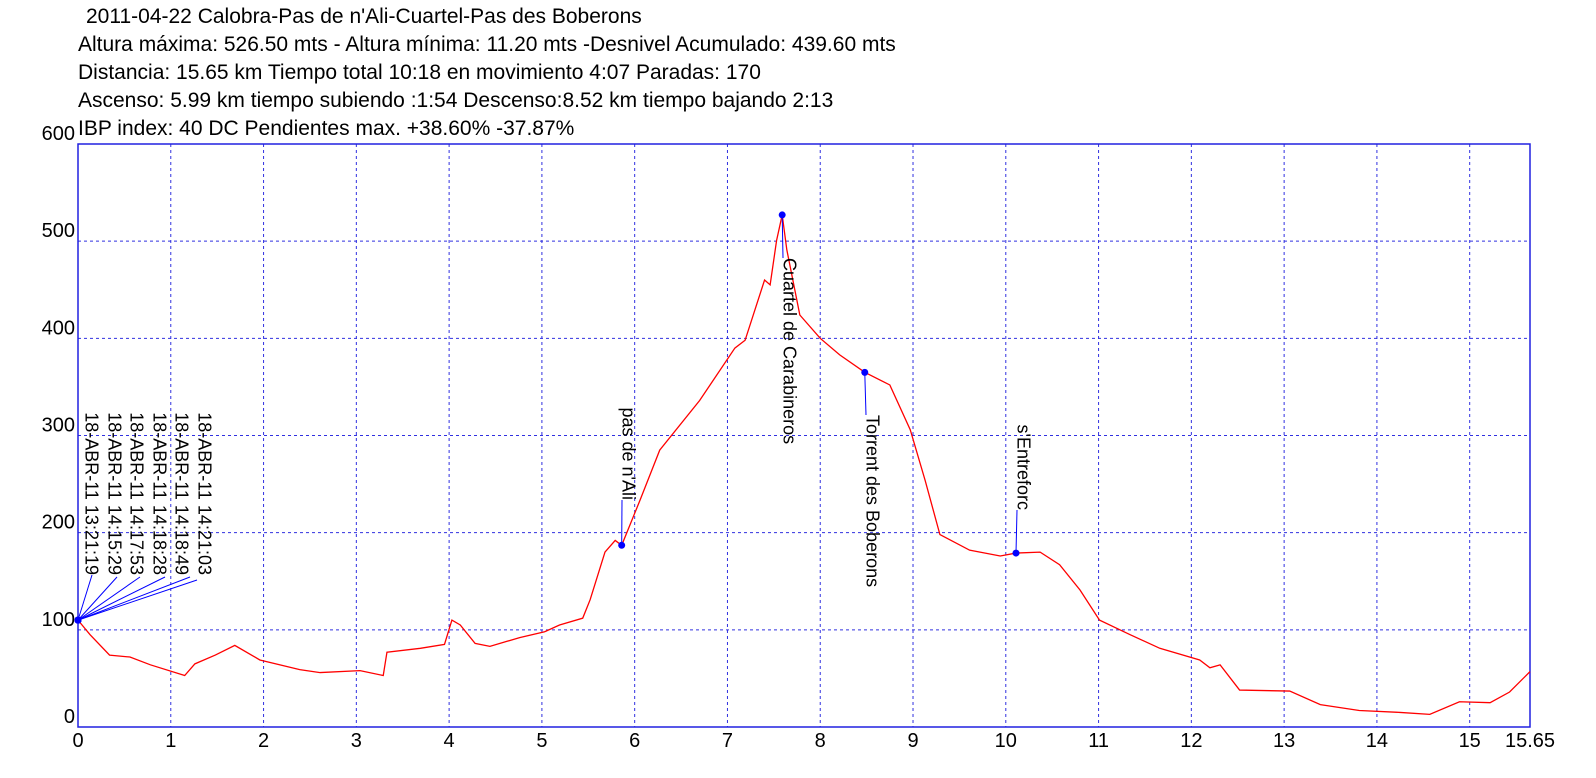 This screenshot has height=778, width=1596. I want to click on waypoint-label: 18-ABR-11 13:21:19, so click(91, 493).